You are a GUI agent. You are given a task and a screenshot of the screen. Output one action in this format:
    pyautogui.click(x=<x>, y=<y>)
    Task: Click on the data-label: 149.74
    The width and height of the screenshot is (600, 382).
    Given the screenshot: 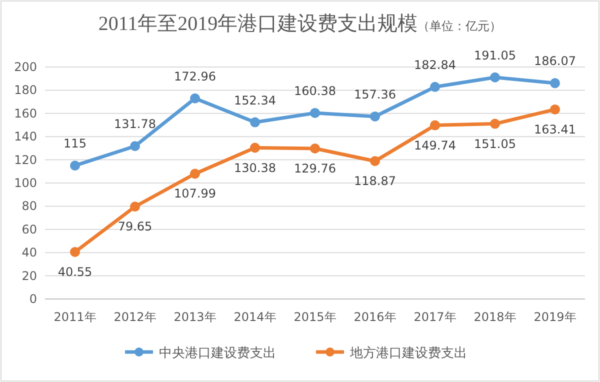 What is the action you would take?
    pyautogui.click(x=435, y=145)
    